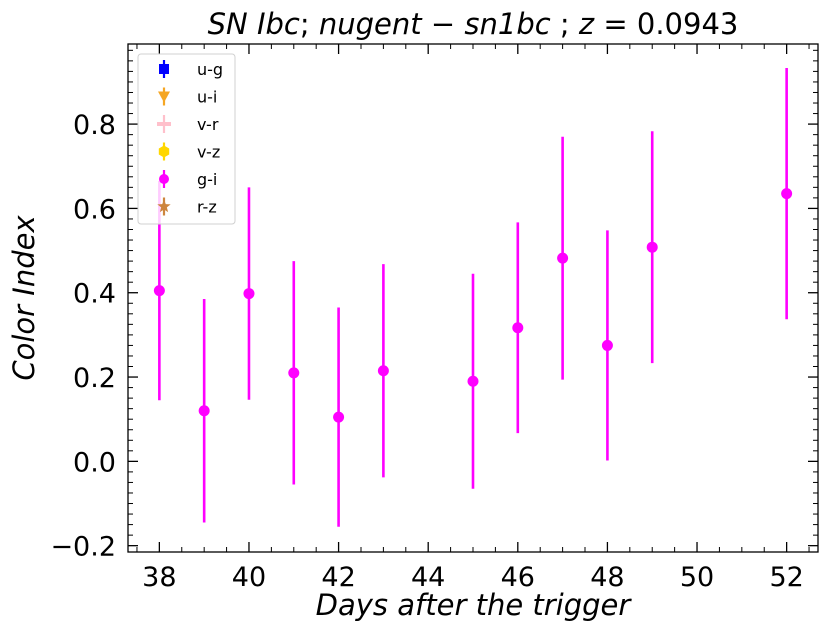 The width and height of the screenshot is (831, 636). Describe the element at coordinates (428, 577) in the screenshot. I see `x-tick-label: 44` at that location.